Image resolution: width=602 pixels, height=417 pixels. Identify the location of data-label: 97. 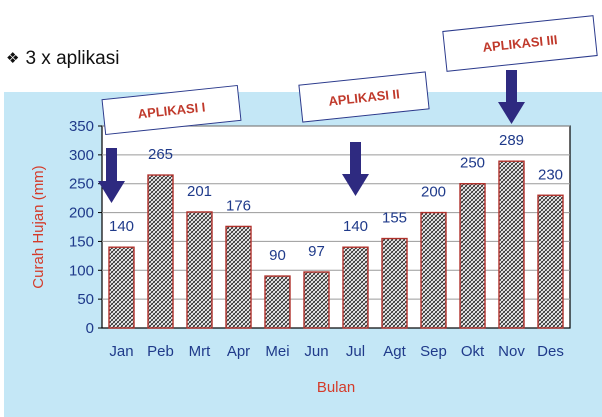
(316, 251).